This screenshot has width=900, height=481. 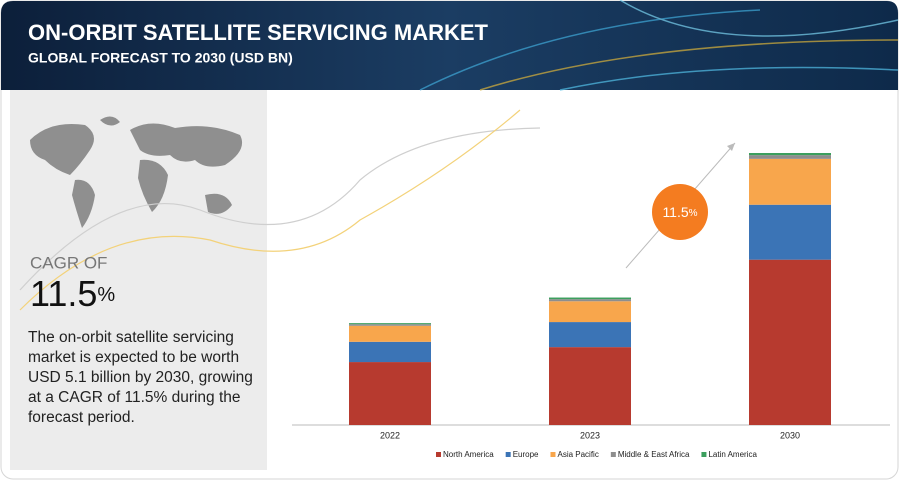 I want to click on world-map, so click(x=136, y=172).